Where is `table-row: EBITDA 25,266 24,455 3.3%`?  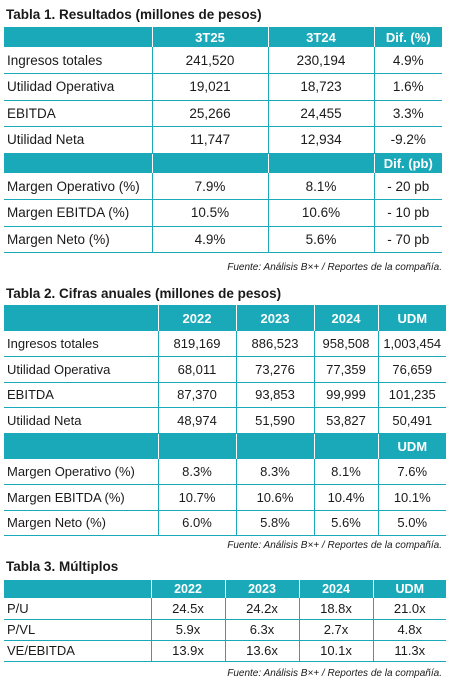
table-row: EBITDA 25,266 24,455 3.3% is located at coordinates (223, 113).